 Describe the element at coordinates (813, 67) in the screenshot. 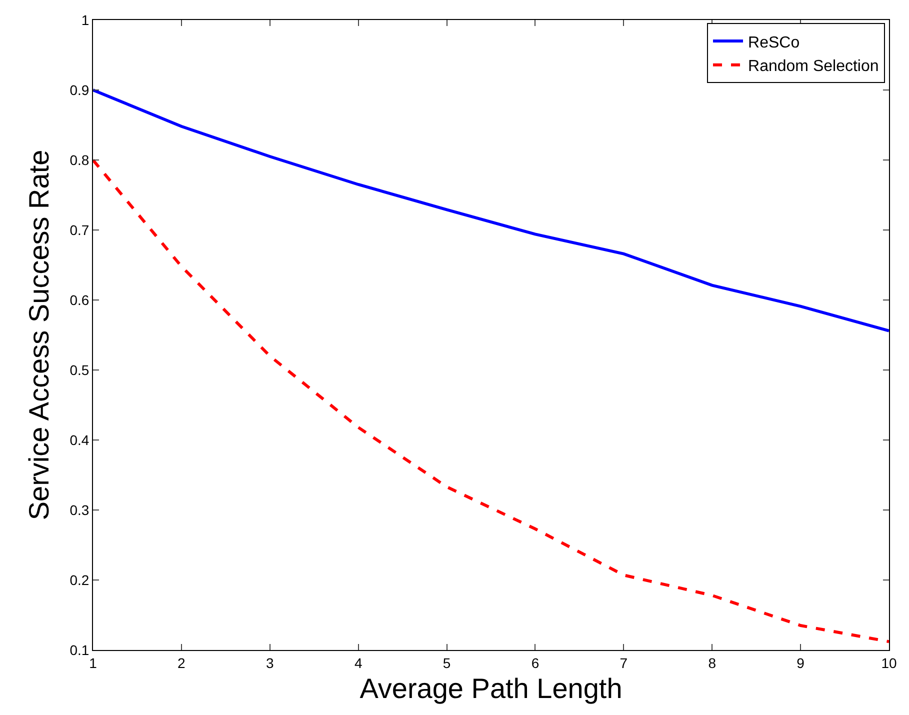

I see `legend-label: Random Selection` at that location.